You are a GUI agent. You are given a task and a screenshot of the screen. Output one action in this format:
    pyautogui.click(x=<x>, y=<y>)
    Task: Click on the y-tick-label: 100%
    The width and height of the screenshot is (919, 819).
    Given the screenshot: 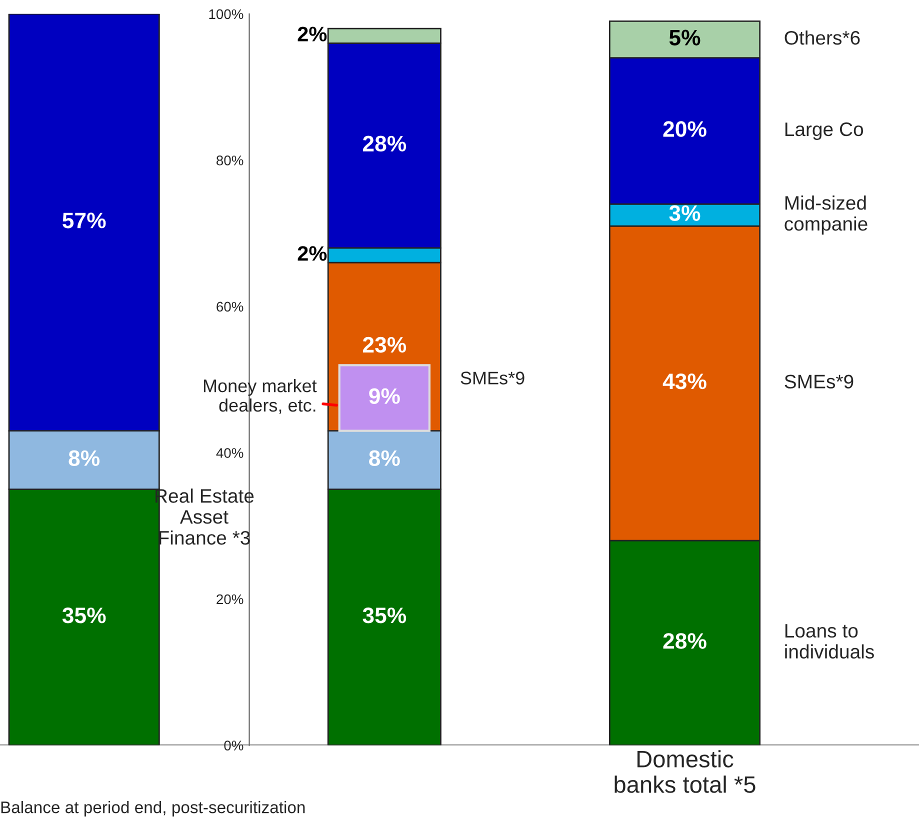 What is the action you would take?
    pyautogui.click(x=226, y=14)
    